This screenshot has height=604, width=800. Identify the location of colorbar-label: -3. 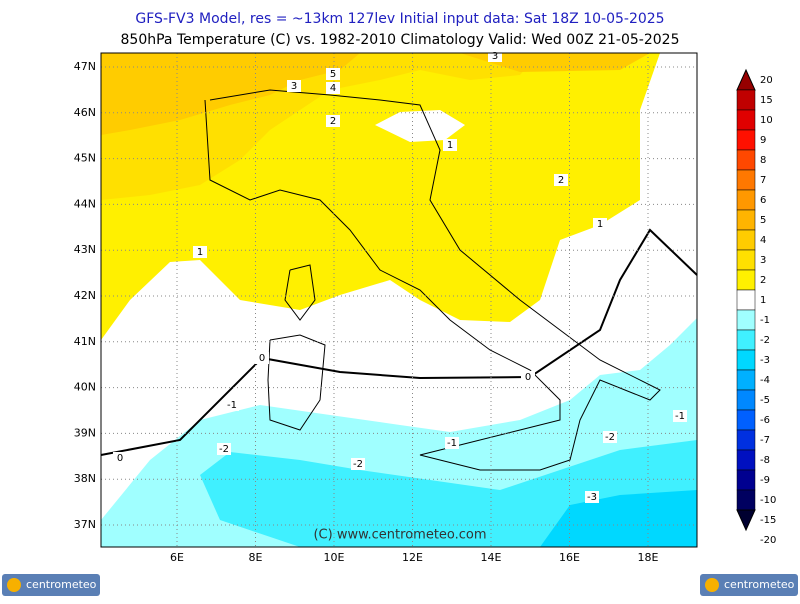
(765, 360).